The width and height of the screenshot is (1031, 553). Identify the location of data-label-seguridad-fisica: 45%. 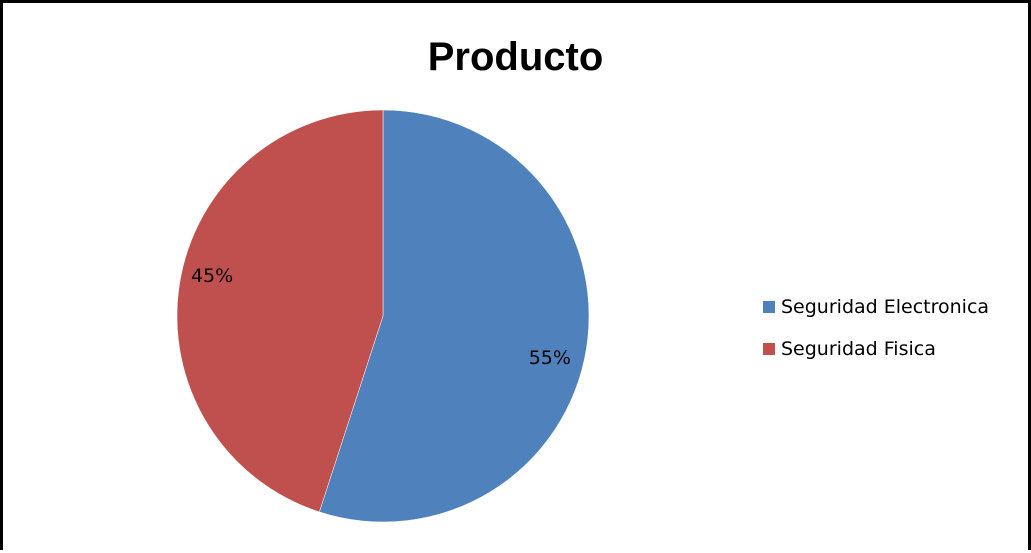
(212, 276).